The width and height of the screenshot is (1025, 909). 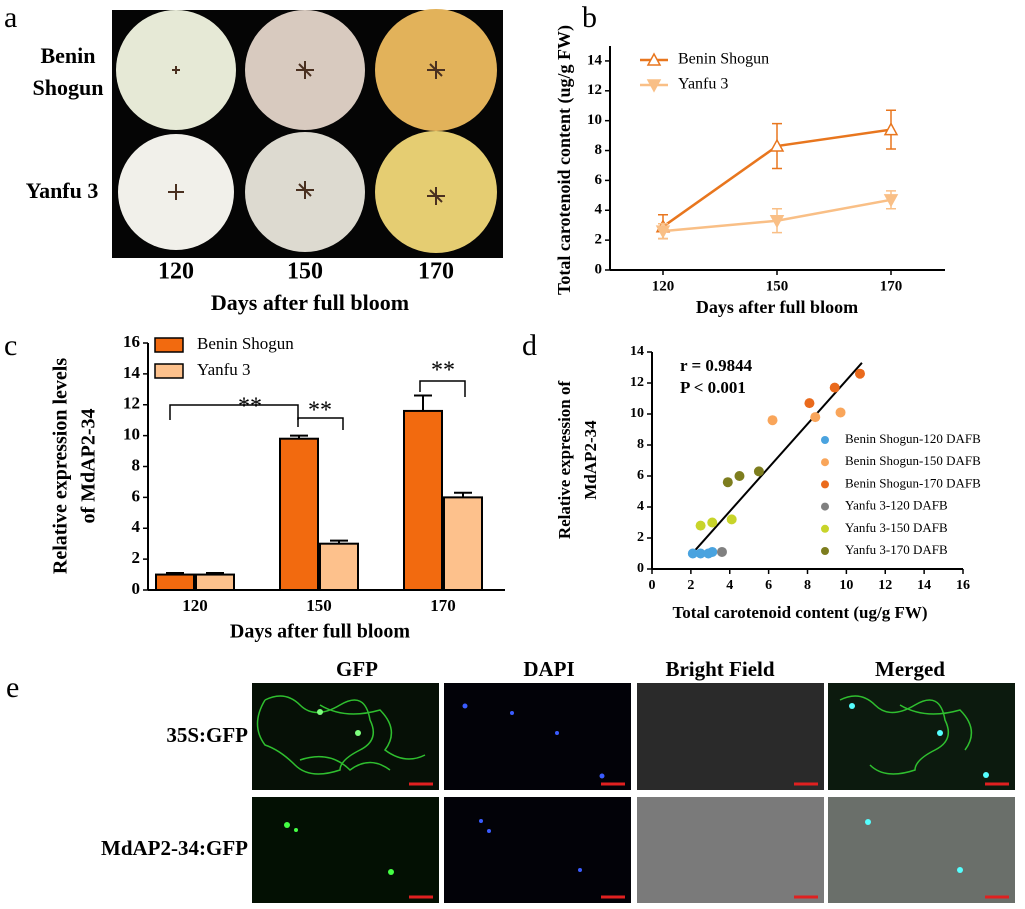 I want to click on x-tick-label: 0, so click(x=652, y=585).